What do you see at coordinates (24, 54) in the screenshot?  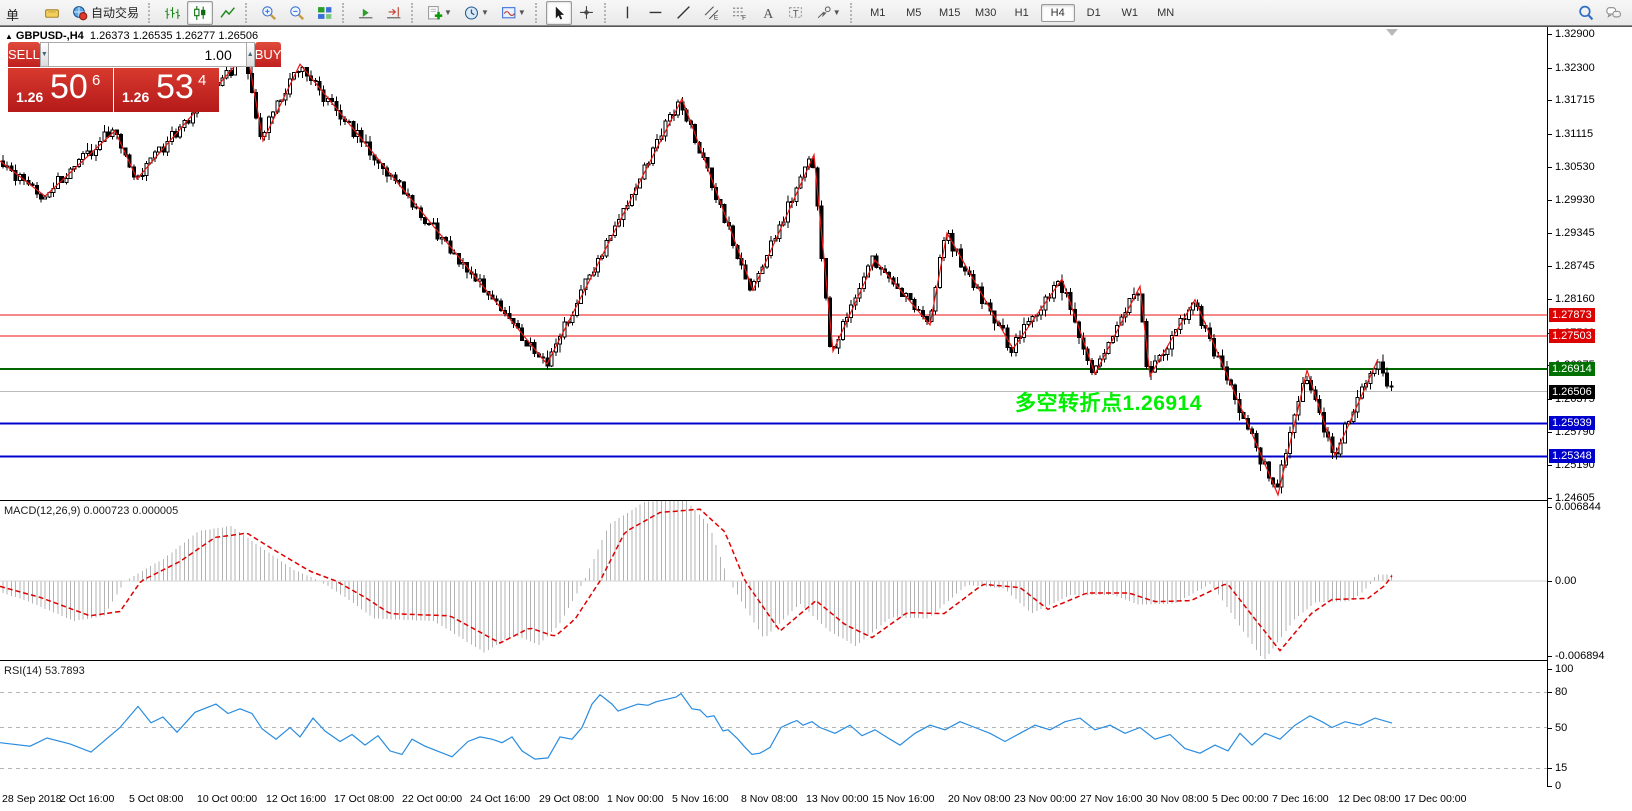 I see `sell-button: SELL` at bounding box center [24, 54].